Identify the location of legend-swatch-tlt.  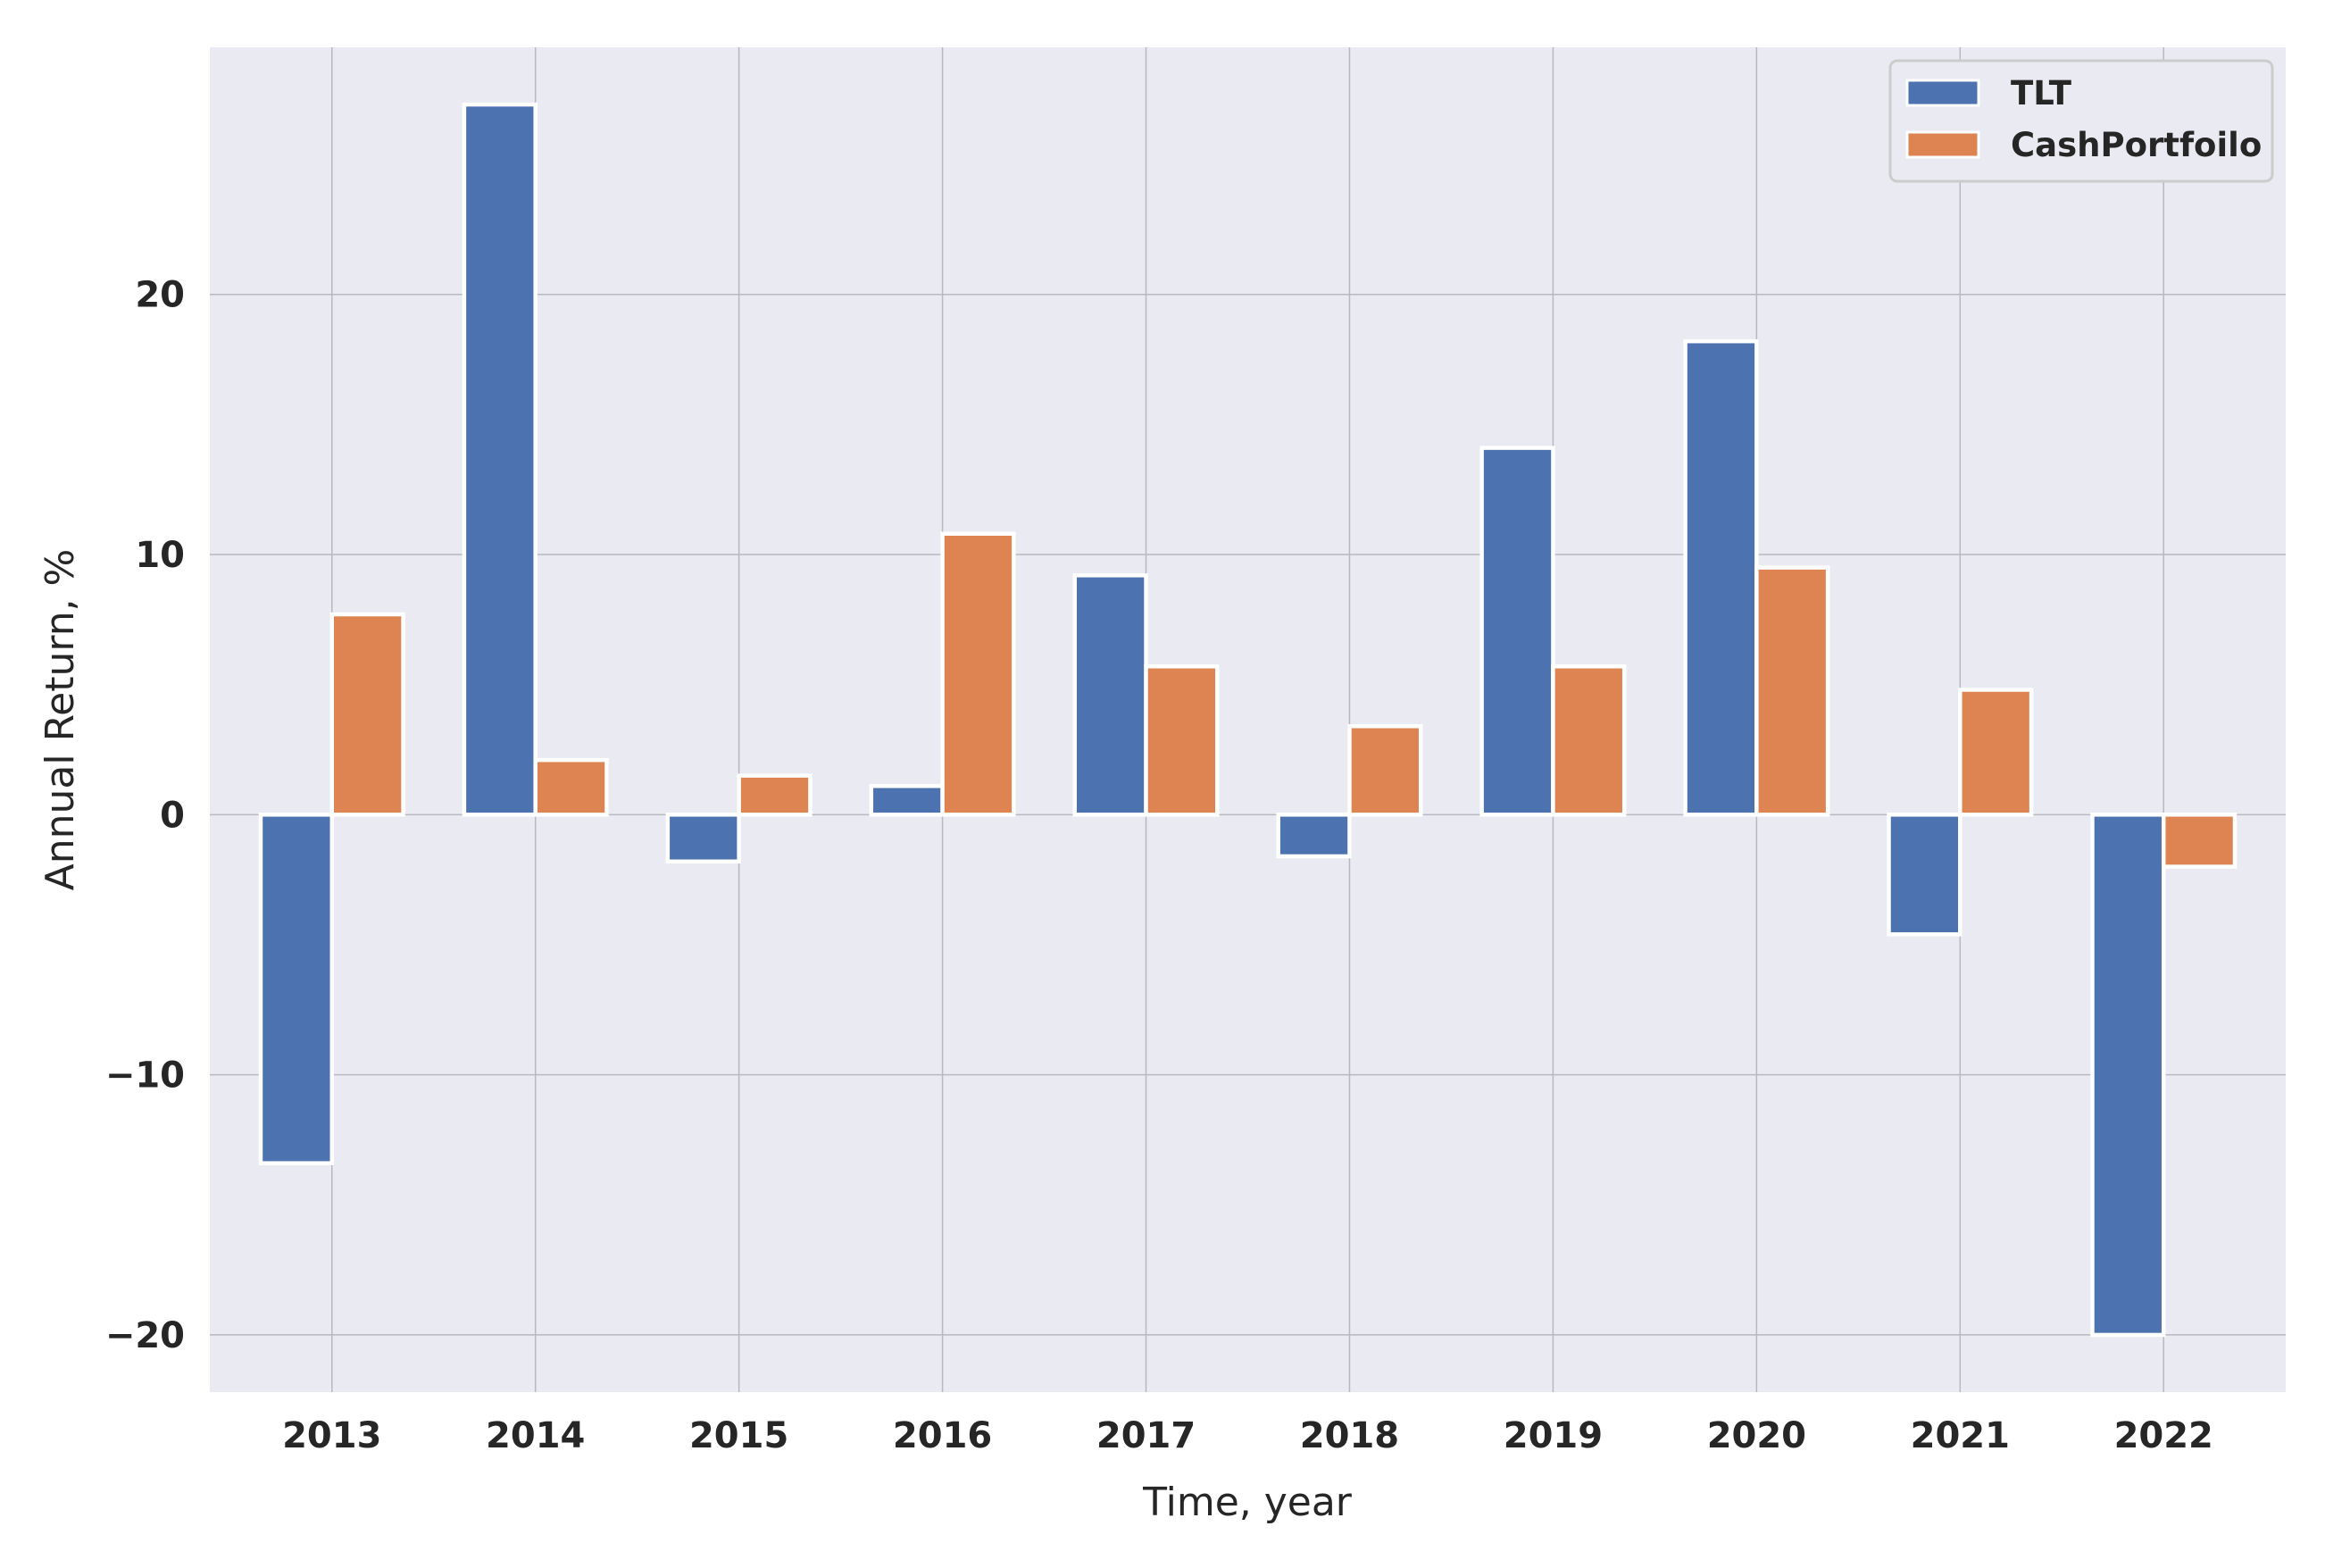
(1943, 93).